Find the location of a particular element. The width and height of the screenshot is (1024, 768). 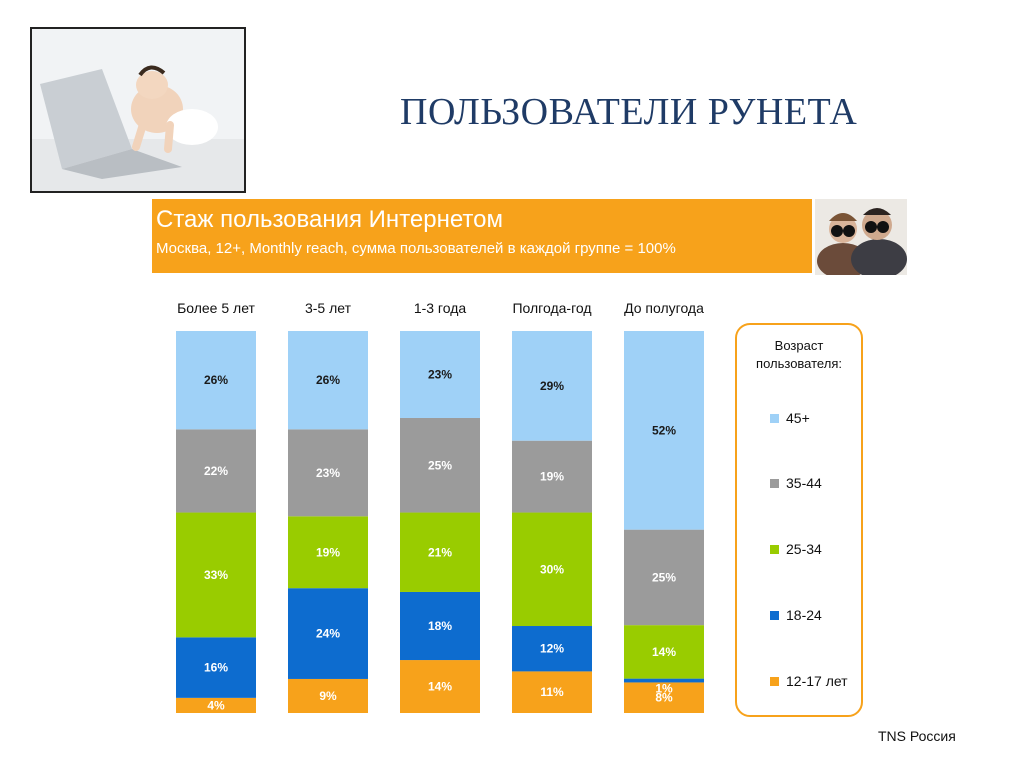

binoculars-photo is located at coordinates (861, 239).